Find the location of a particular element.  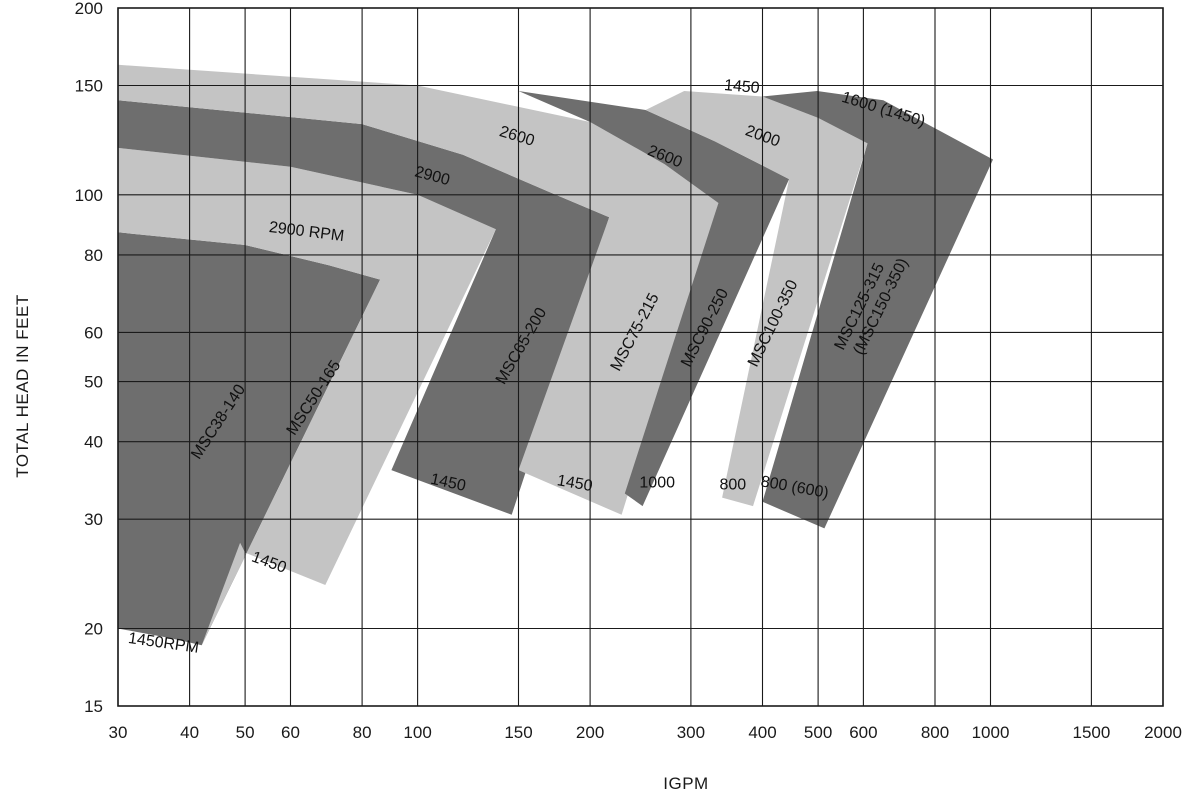

annotation-19: 1000 is located at coordinates (657, 482).